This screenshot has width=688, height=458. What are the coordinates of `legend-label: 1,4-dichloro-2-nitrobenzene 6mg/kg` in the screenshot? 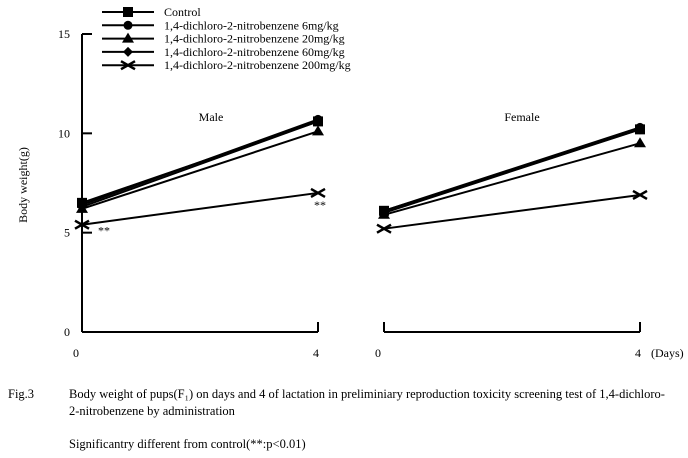 It's located at (251, 25).